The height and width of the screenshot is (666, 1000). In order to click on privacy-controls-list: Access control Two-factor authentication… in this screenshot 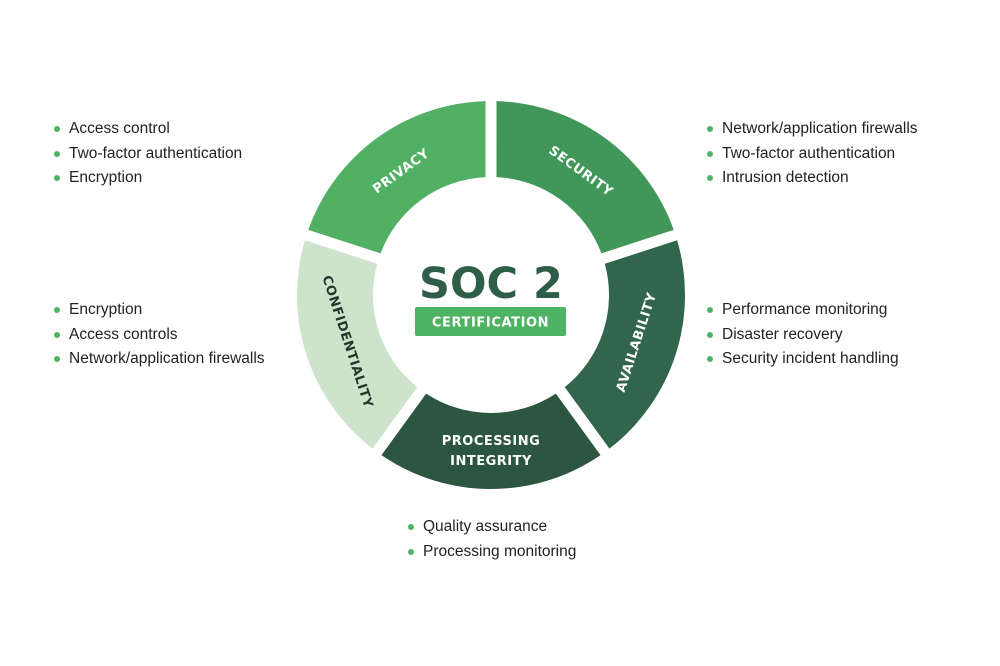, I will do `click(148, 154)`.